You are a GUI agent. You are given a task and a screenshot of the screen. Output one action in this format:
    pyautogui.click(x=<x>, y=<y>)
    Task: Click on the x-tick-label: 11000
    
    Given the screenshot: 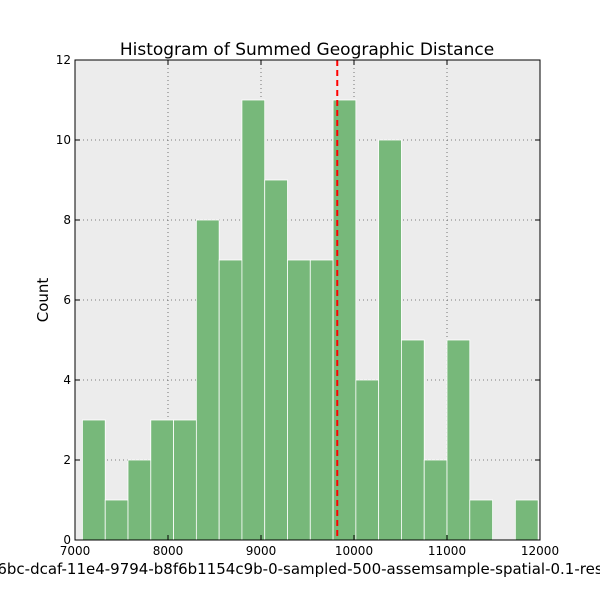 What is the action you would take?
    pyautogui.click(x=447, y=551)
    